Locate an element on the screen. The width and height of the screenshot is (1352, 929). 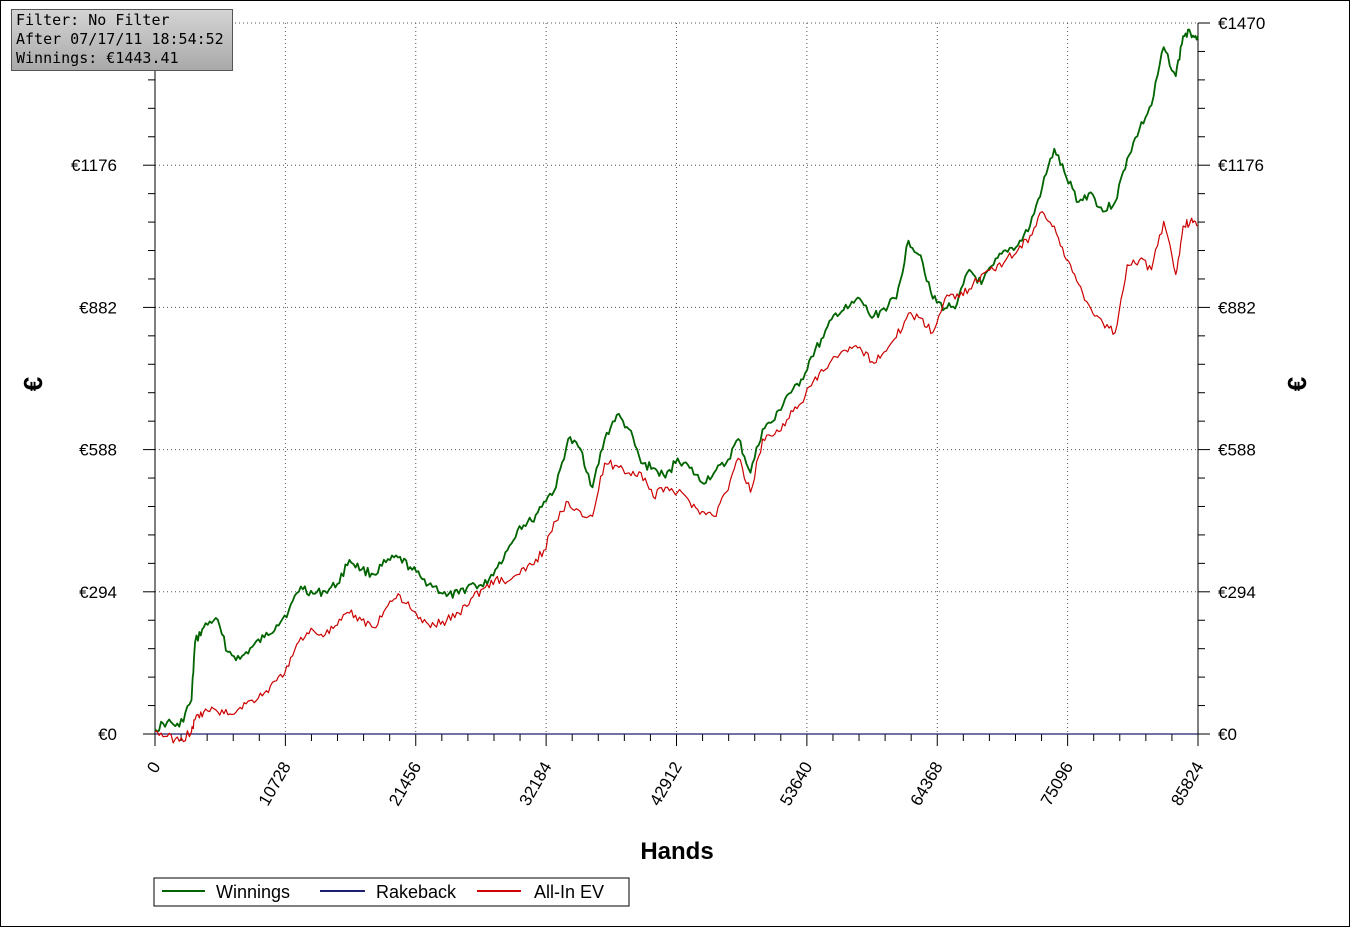
y-tick-label-left: €0 is located at coordinates (107, 734).